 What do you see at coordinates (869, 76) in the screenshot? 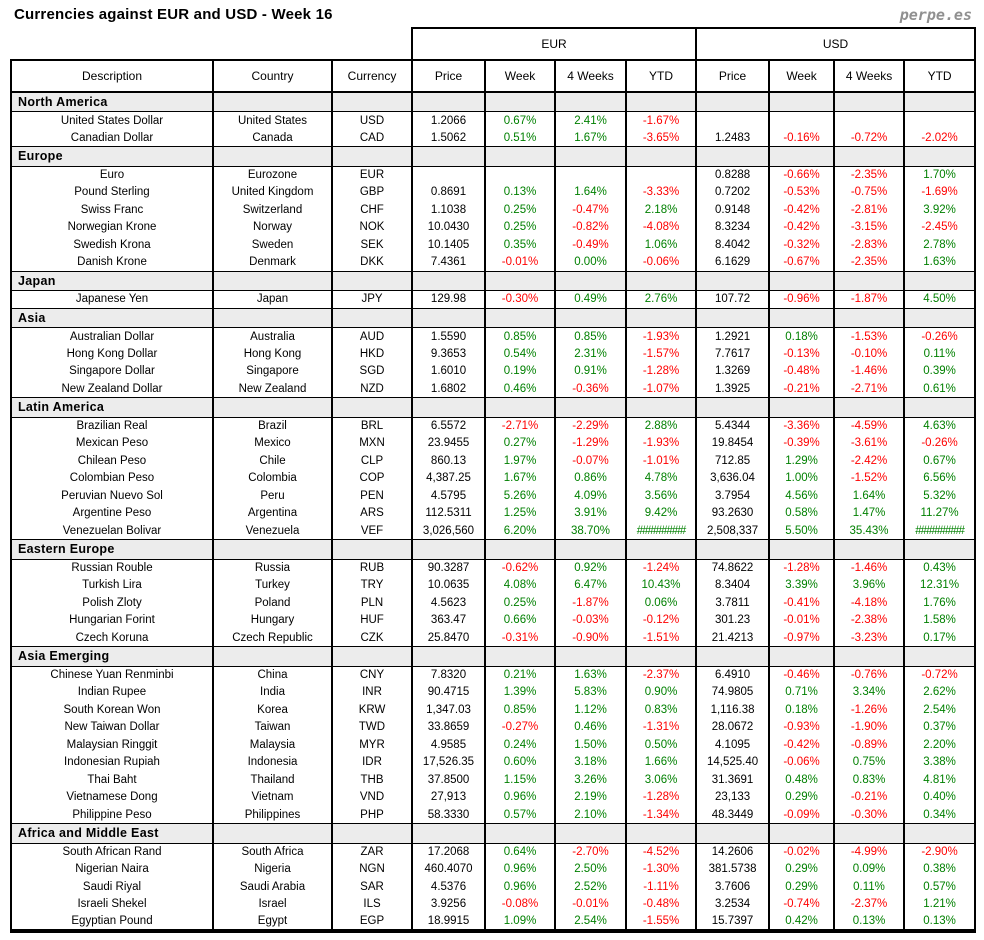
I see `col-header-usd-4weeks: 4 Weeks` at bounding box center [869, 76].